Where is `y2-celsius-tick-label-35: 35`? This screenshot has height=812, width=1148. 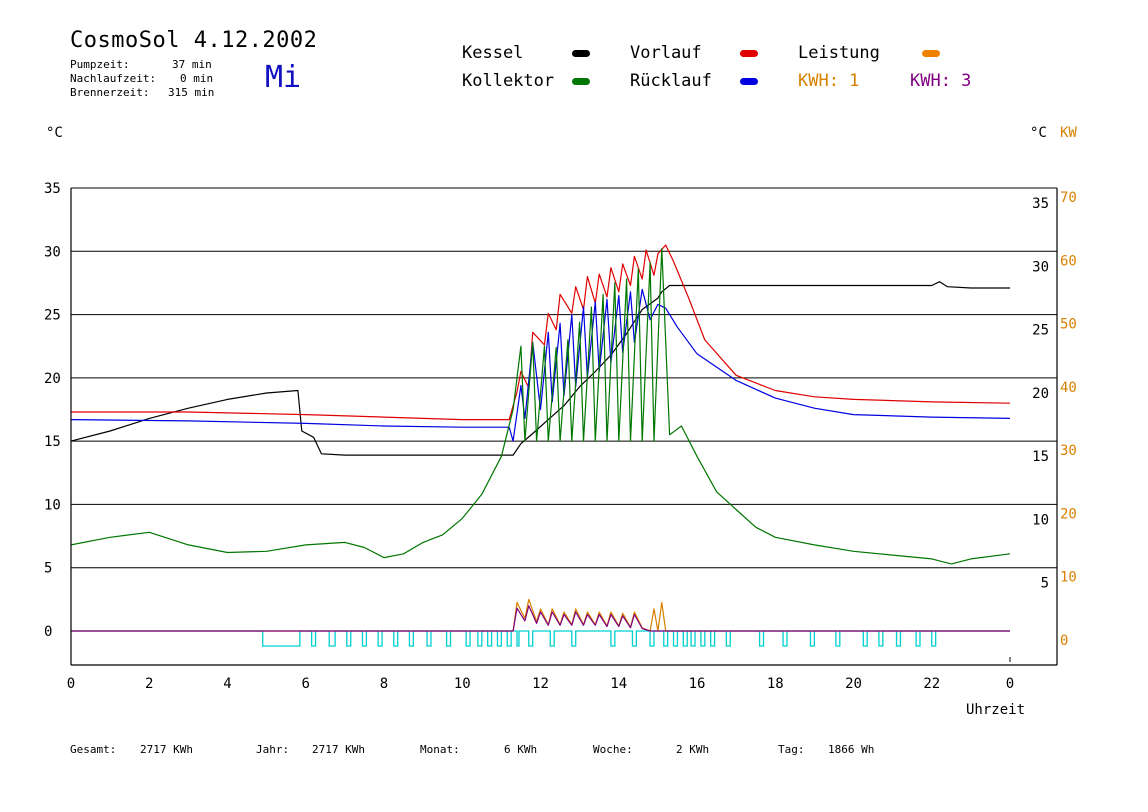
y2-celsius-tick-label-35: 35 is located at coordinates (1040, 204).